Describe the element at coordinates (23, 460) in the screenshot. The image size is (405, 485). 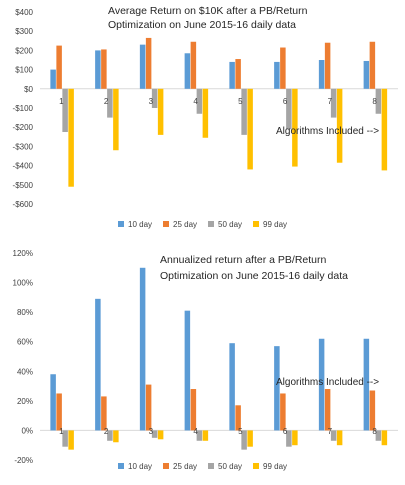
I see `y-tick-label: -20%` at that location.